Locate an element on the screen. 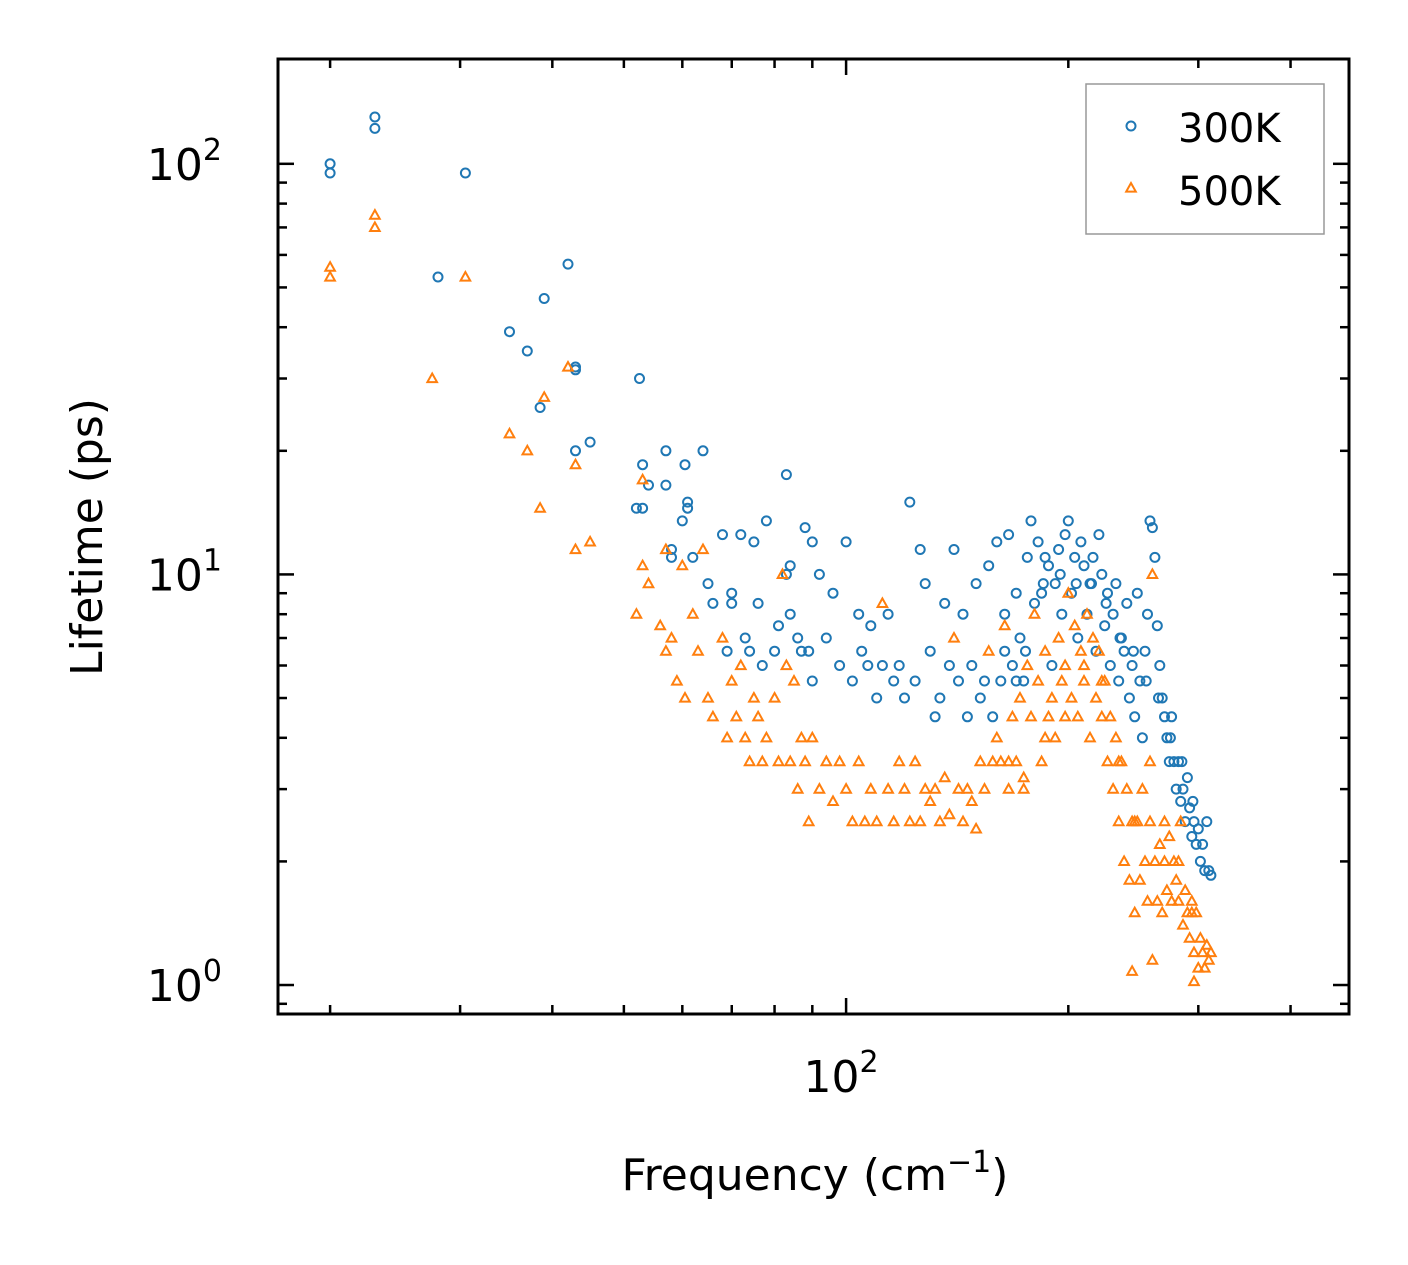 This screenshot has height=1265, width=1408. x-tick-label-base: 10 is located at coordinates (832, 1077).